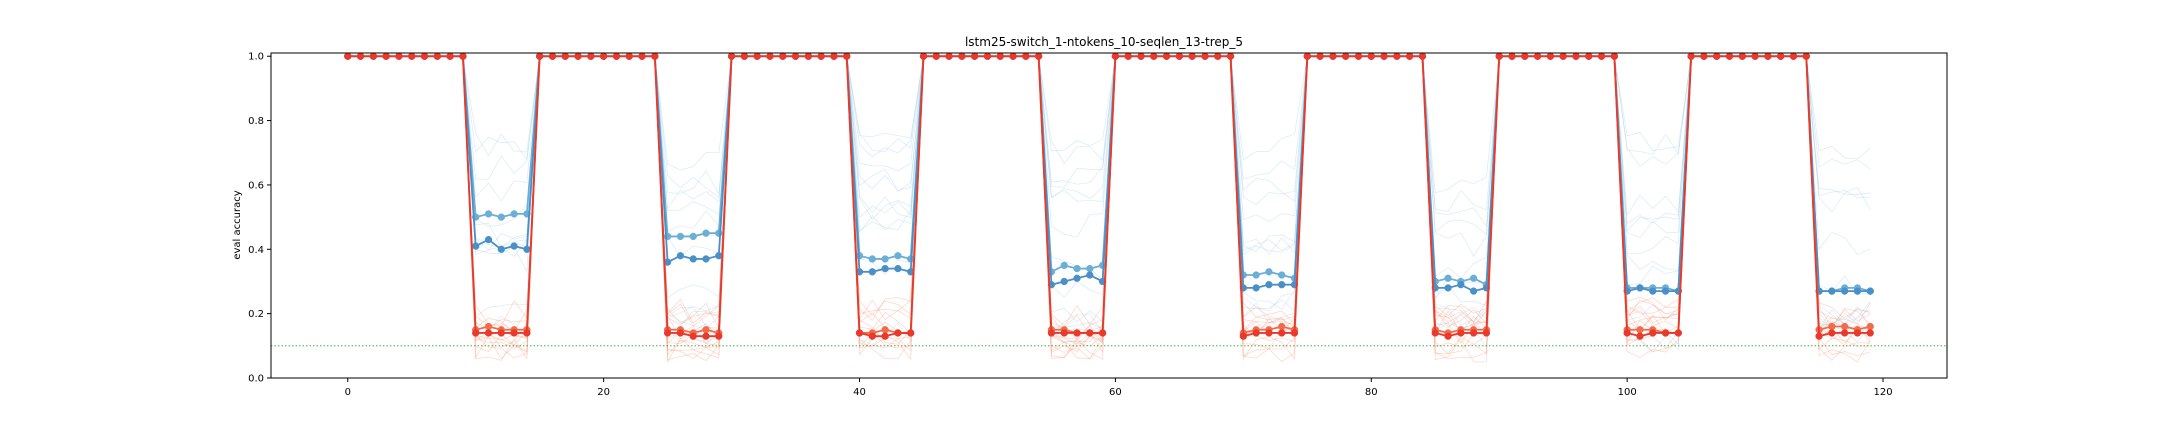 The width and height of the screenshot is (2160, 432). I want to click on x-tick-label: 20, so click(603, 392).